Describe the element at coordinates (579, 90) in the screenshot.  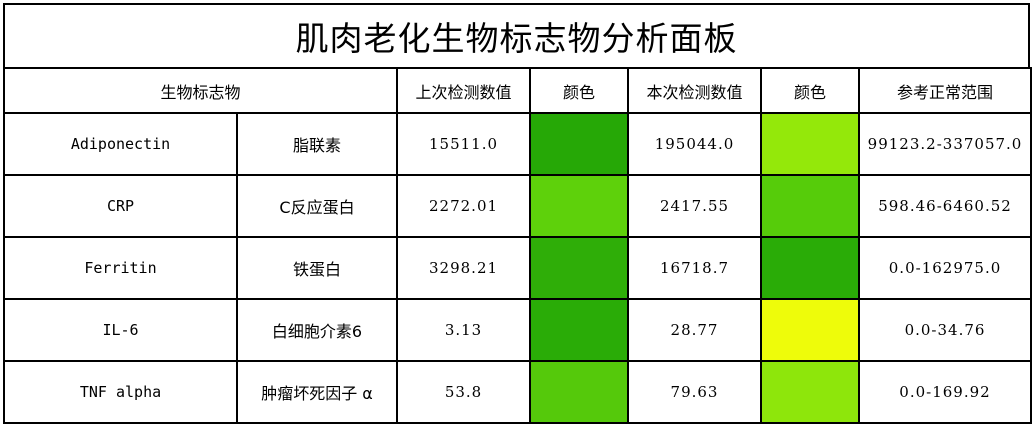
I see `header-previous-color: 颜色` at that location.